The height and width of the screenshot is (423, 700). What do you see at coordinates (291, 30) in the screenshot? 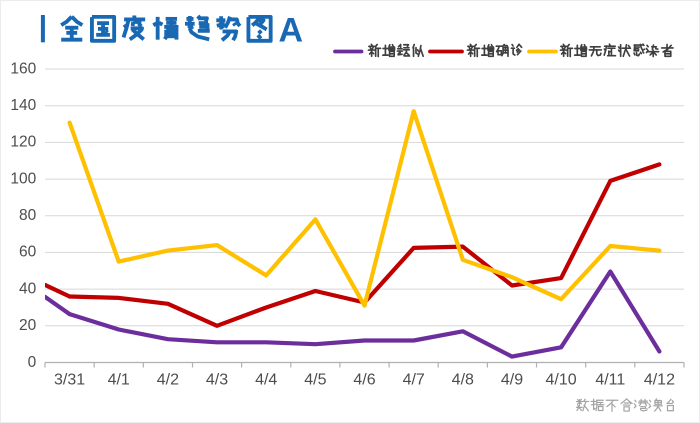
I see `svg-text: A` at bounding box center [291, 30].